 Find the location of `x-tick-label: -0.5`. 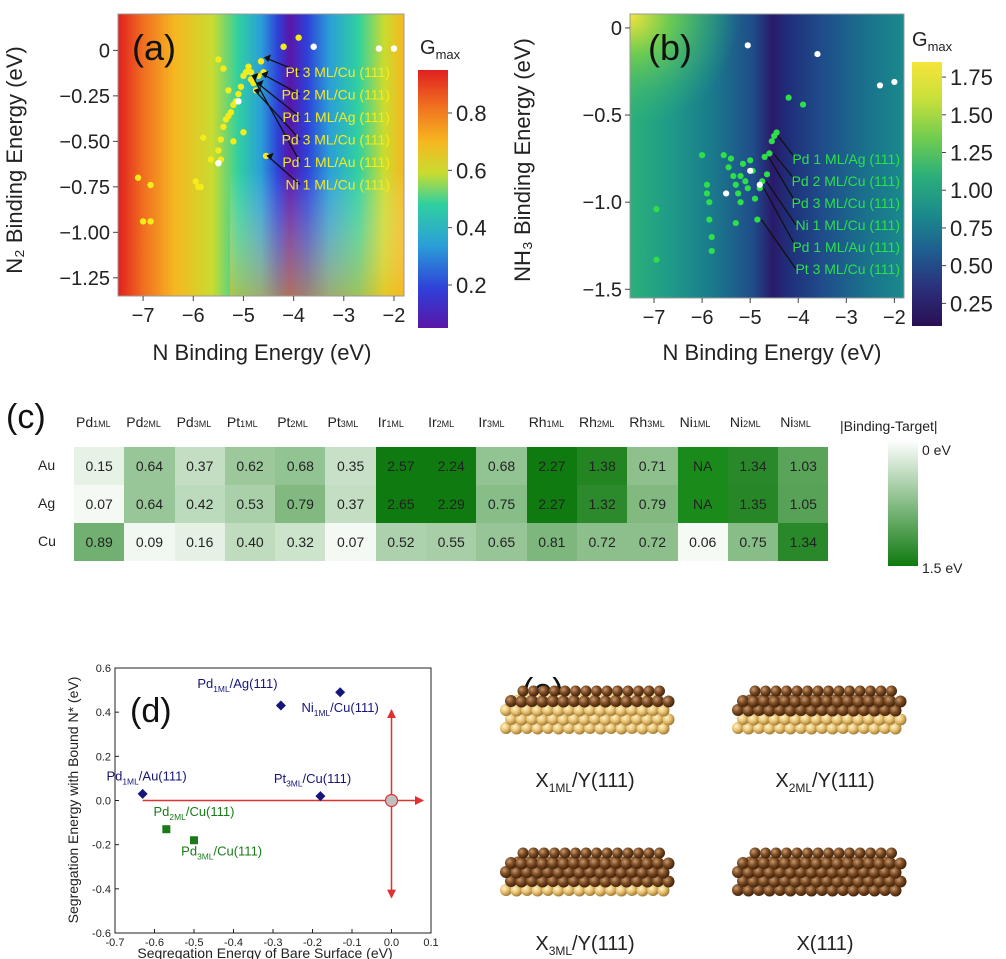

x-tick-label: -0.5 is located at coordinates (194, 943).